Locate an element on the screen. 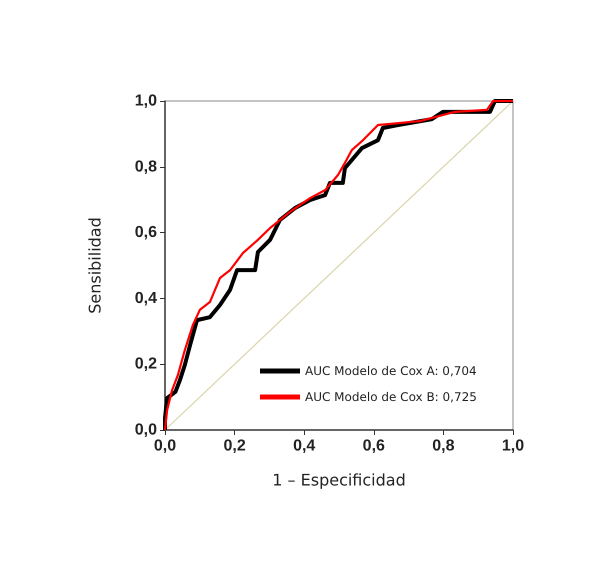  y-tick-label: 0,6 is located at coordinates (146, 233).